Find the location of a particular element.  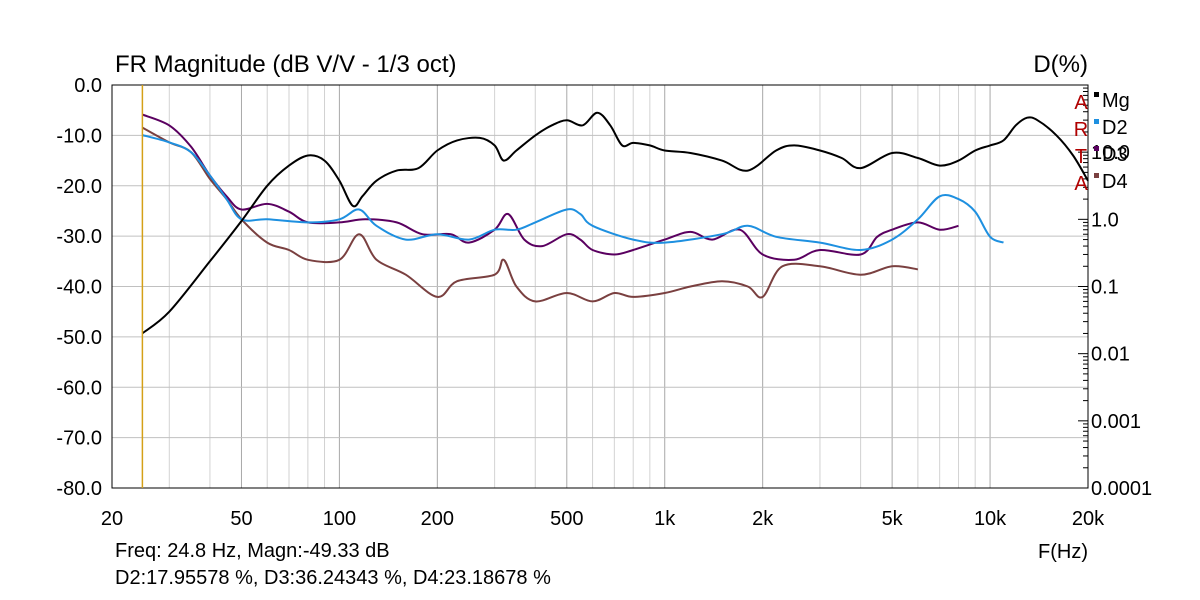

x-axis-label: F(Hz) is located at coordinates (1063, 552).